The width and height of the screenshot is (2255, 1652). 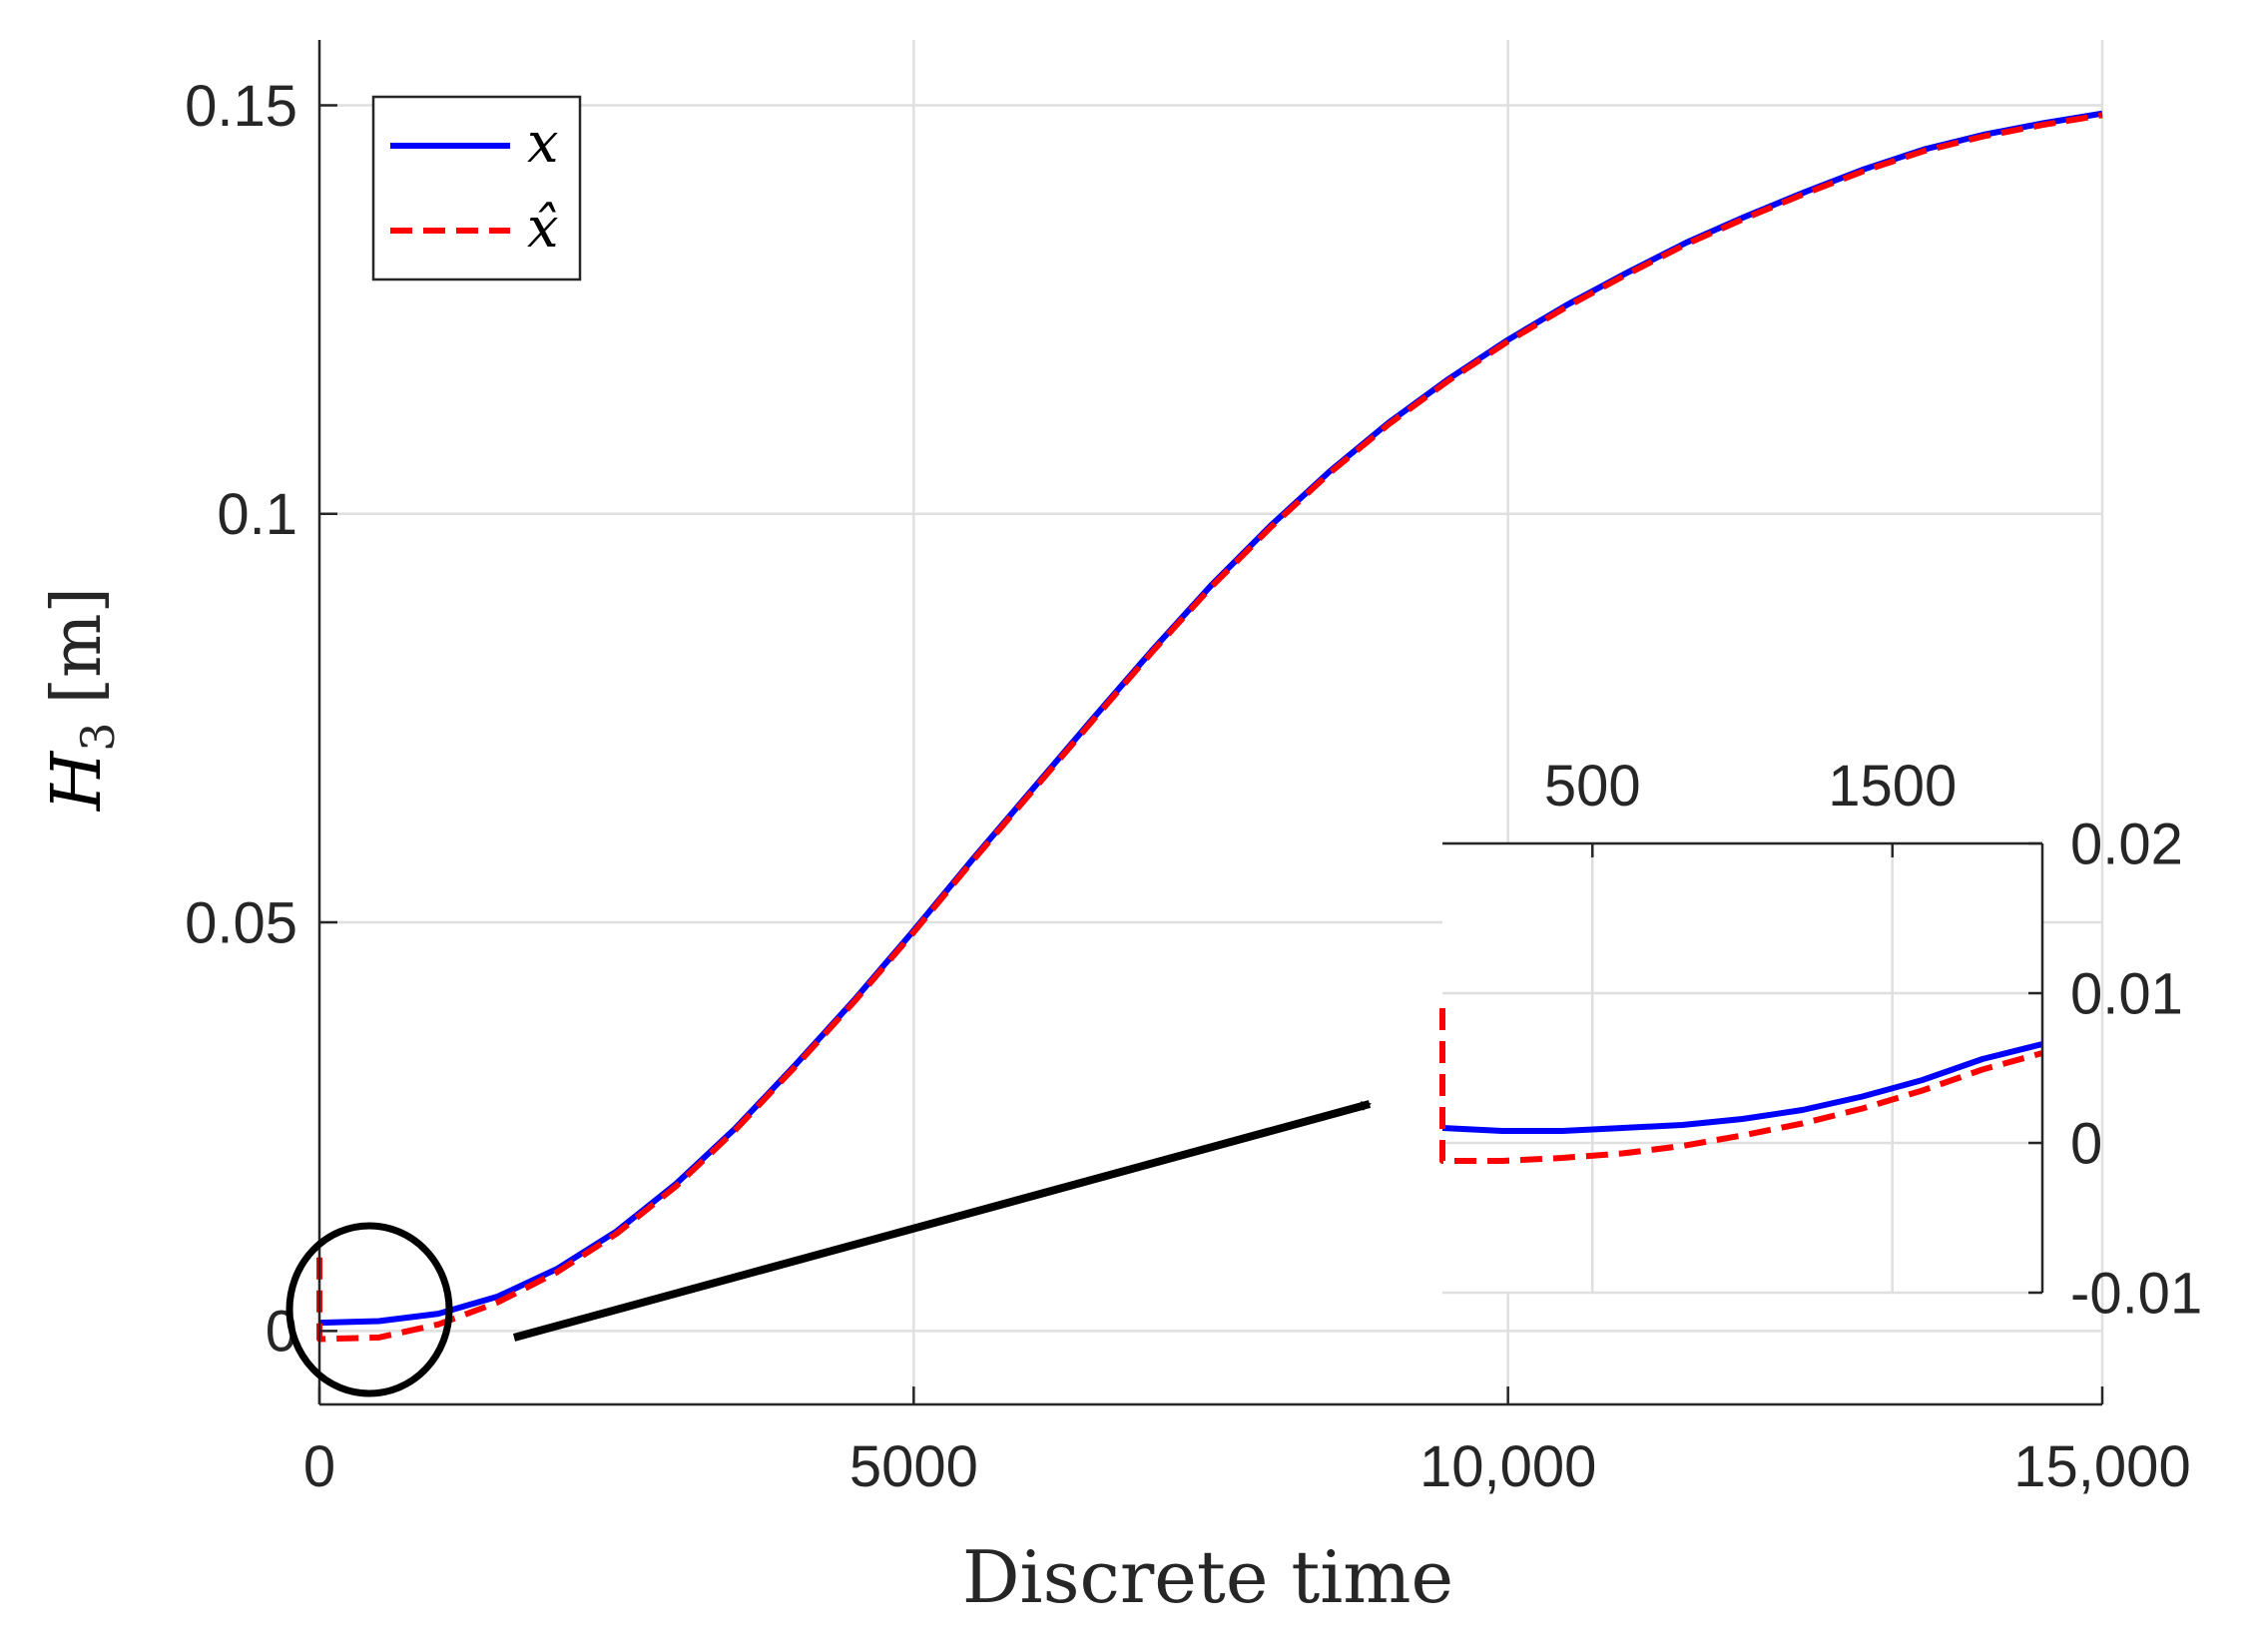 I want to click on inset-axes, so click(x=1743, y=1068).